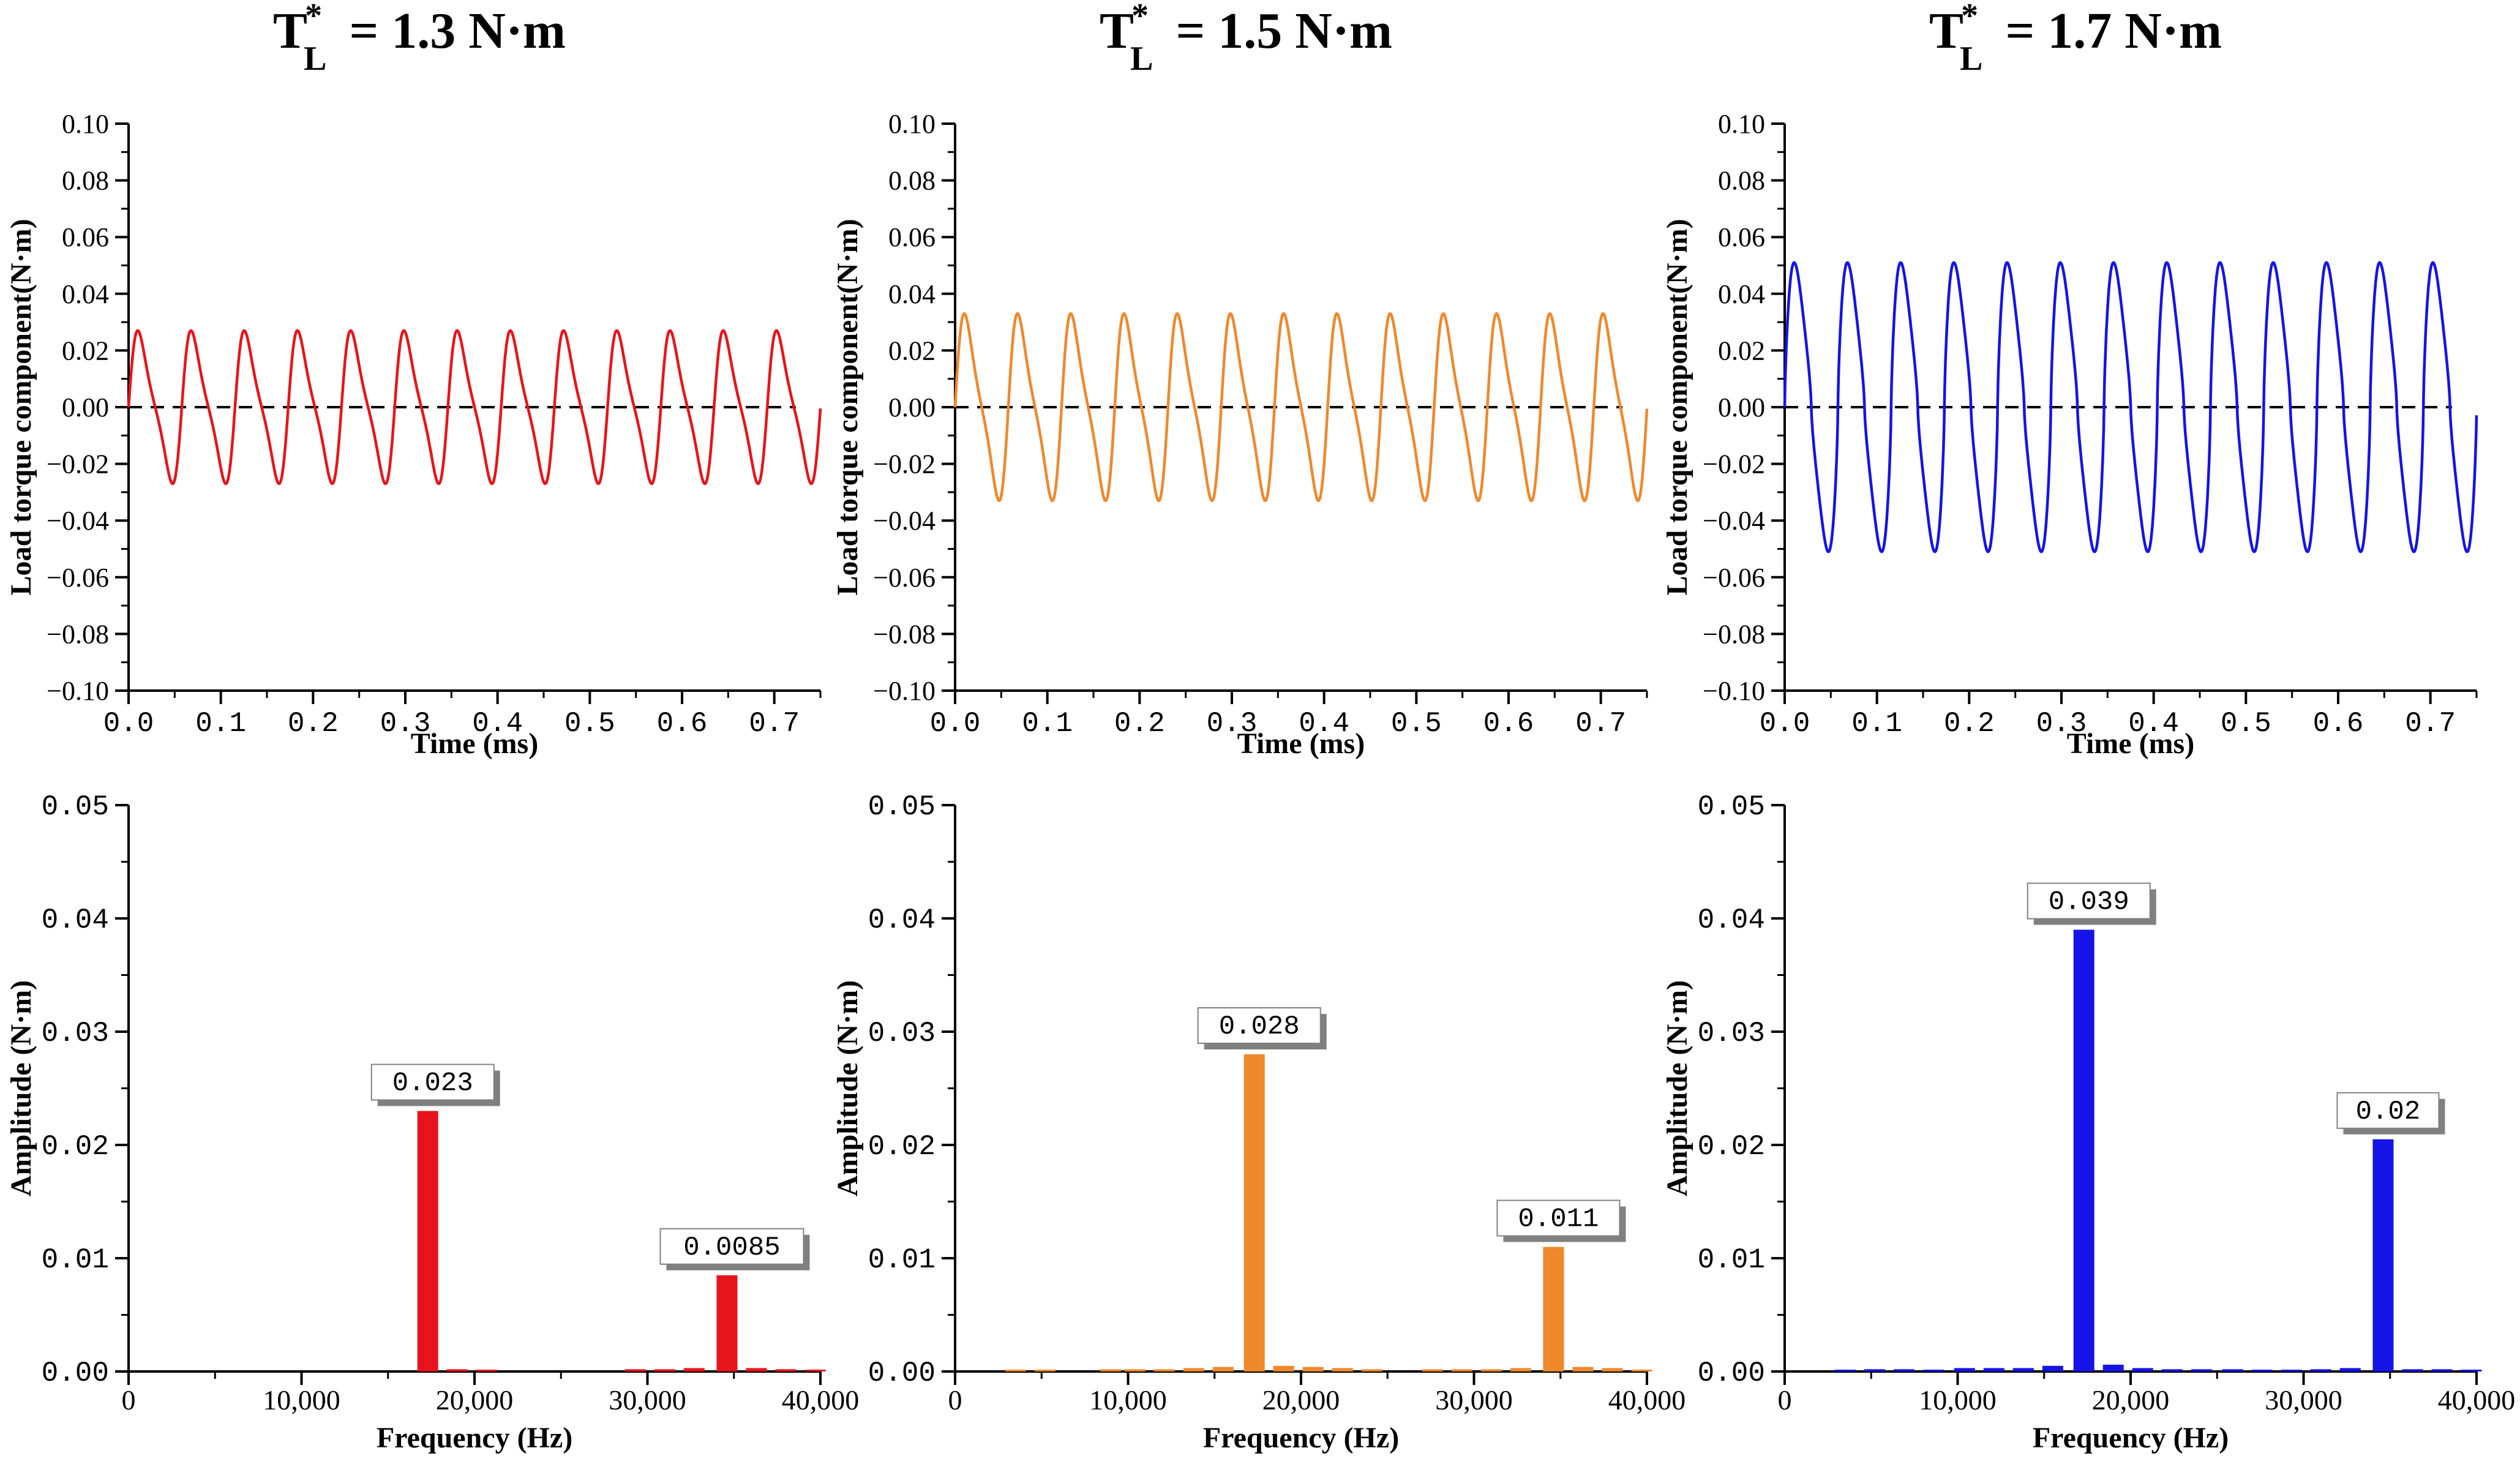 The height and width of the screenshot is (1467, 2520). Describe the element at coordinates (1128, 1400) in the screenshot. I see `x-tick-label: 10,000` at that location.